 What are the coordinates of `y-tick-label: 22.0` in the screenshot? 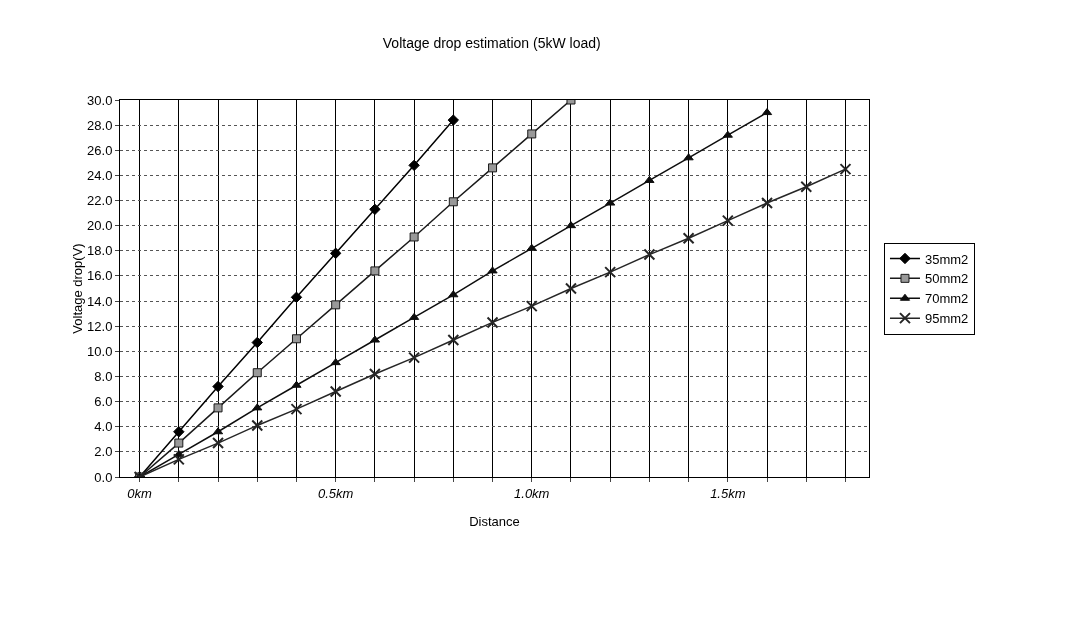 It's located at (100, 201).